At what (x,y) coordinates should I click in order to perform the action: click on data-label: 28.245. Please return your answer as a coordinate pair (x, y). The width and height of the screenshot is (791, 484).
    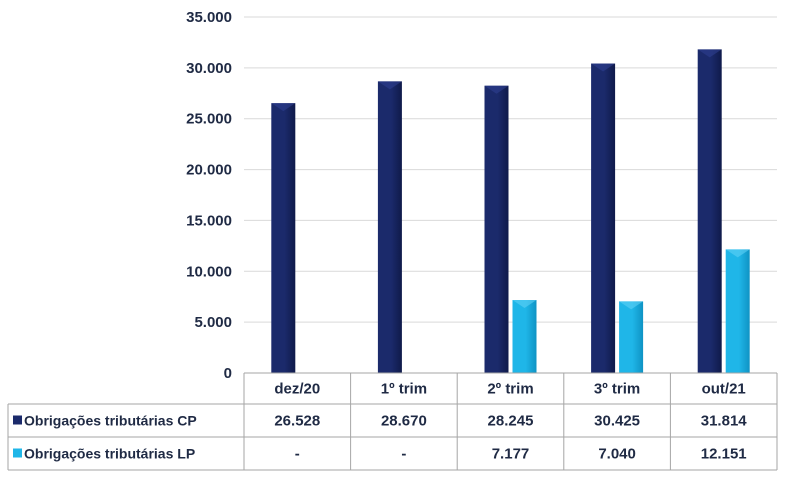
    Looking at the image, I should click on (511, 421).